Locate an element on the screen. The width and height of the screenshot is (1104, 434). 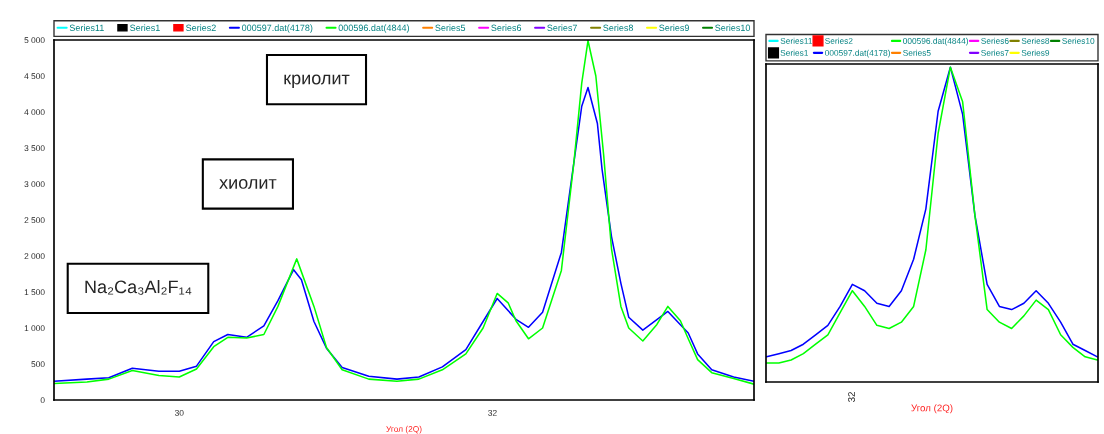
y-tick-label: 500 is located at coordinates (38, 364).